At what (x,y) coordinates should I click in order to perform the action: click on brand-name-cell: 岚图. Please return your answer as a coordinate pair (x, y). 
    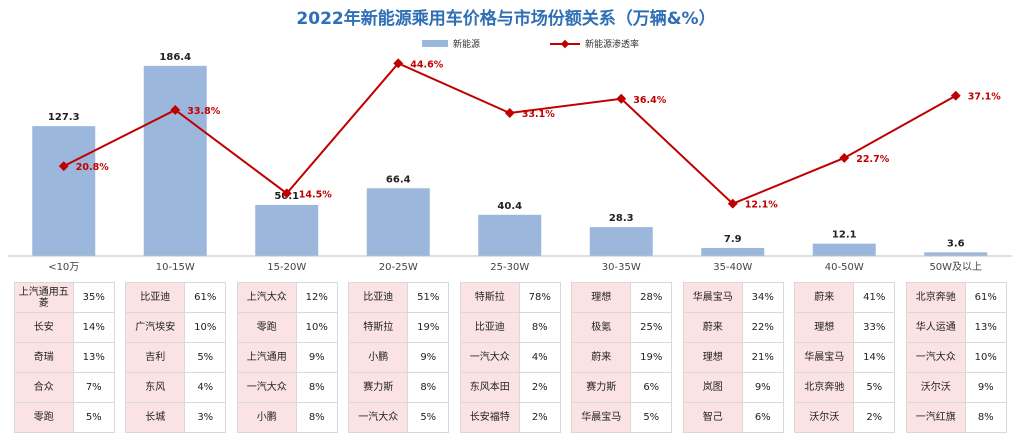
    Looking at the image, I should click on (712, 387).